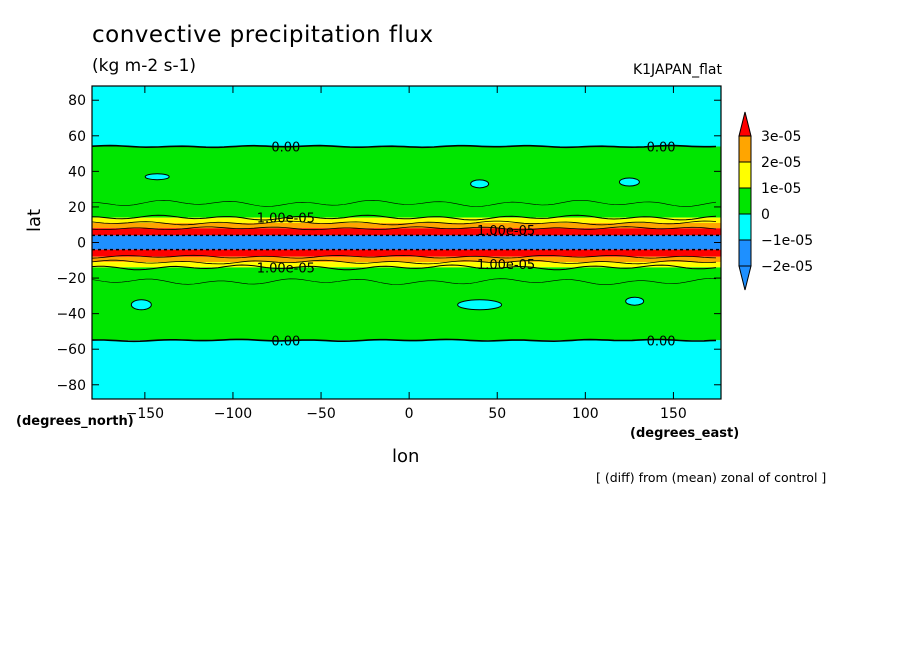 This screenshot has width=904, height=654. I want to click on x-tick-label: −50, so click(321, 414).